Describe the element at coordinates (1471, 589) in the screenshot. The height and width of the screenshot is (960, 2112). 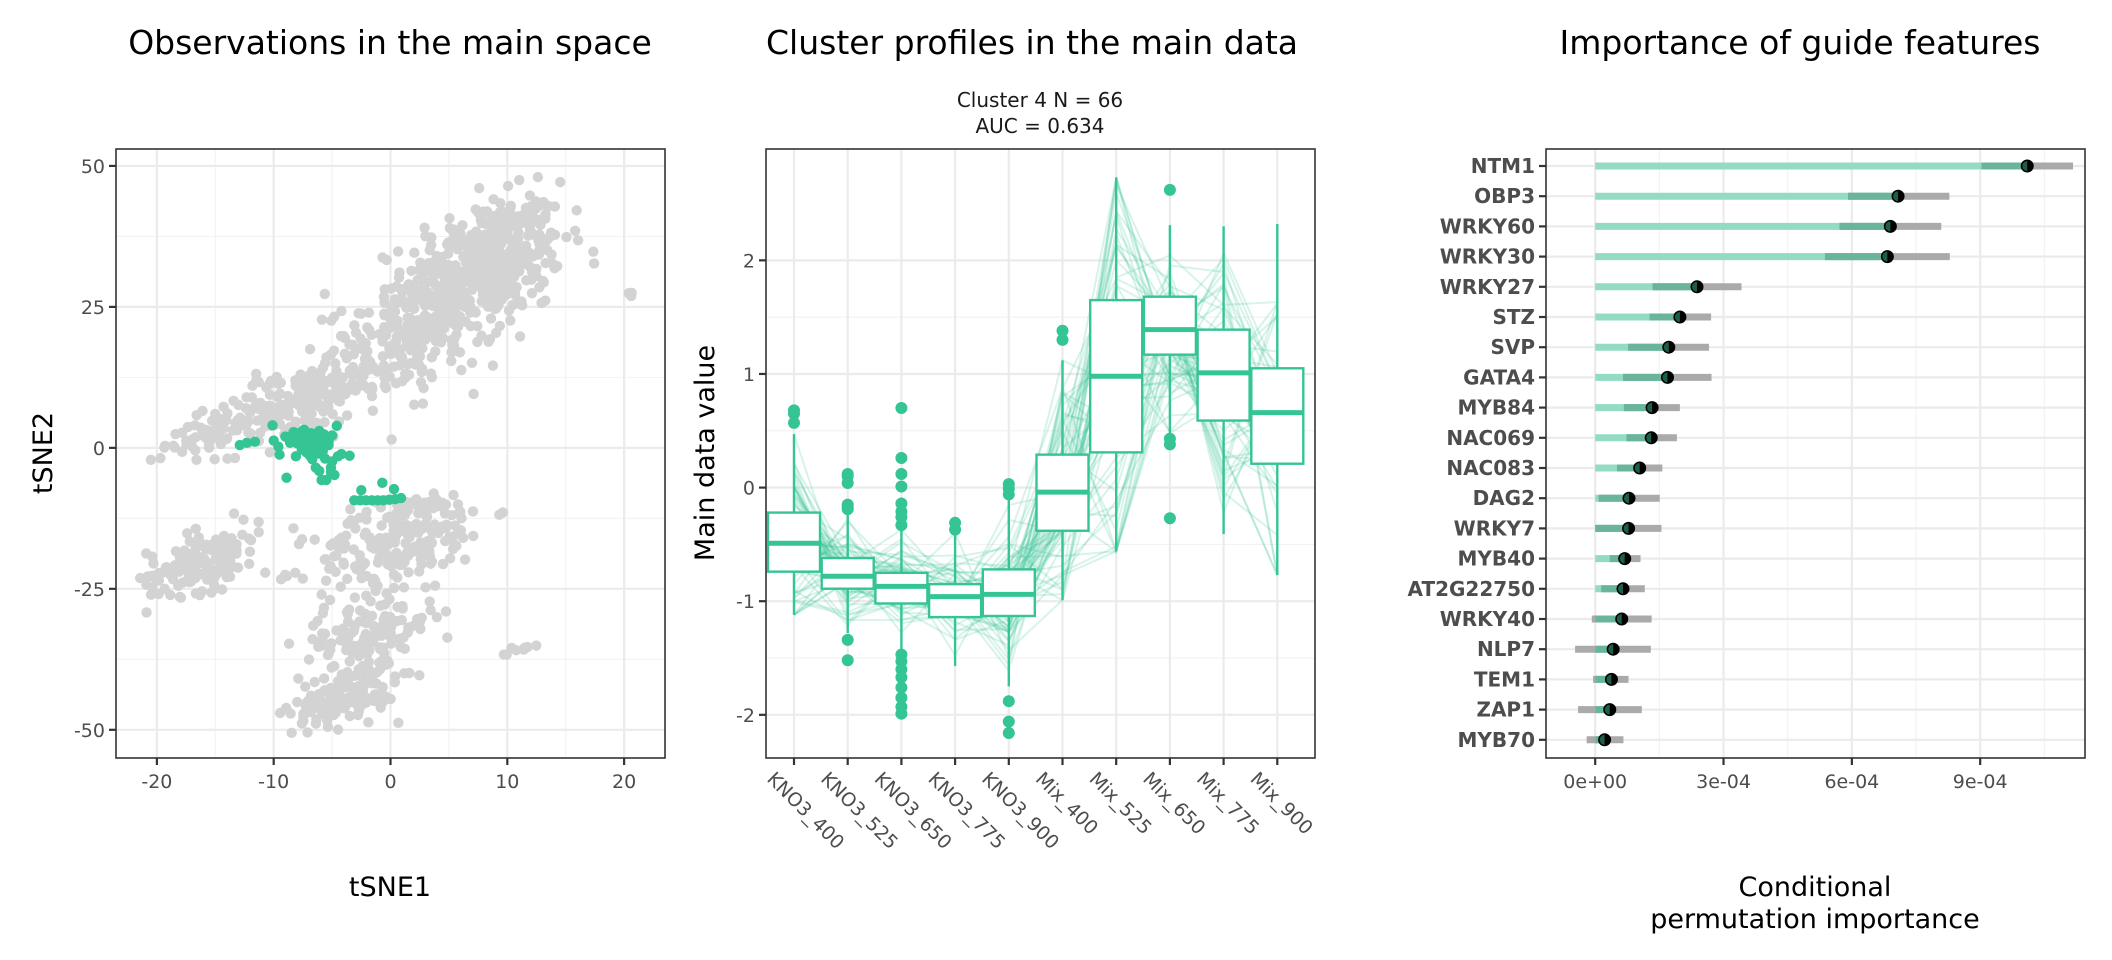
I see `feature-label: AT2G22750` at that location.